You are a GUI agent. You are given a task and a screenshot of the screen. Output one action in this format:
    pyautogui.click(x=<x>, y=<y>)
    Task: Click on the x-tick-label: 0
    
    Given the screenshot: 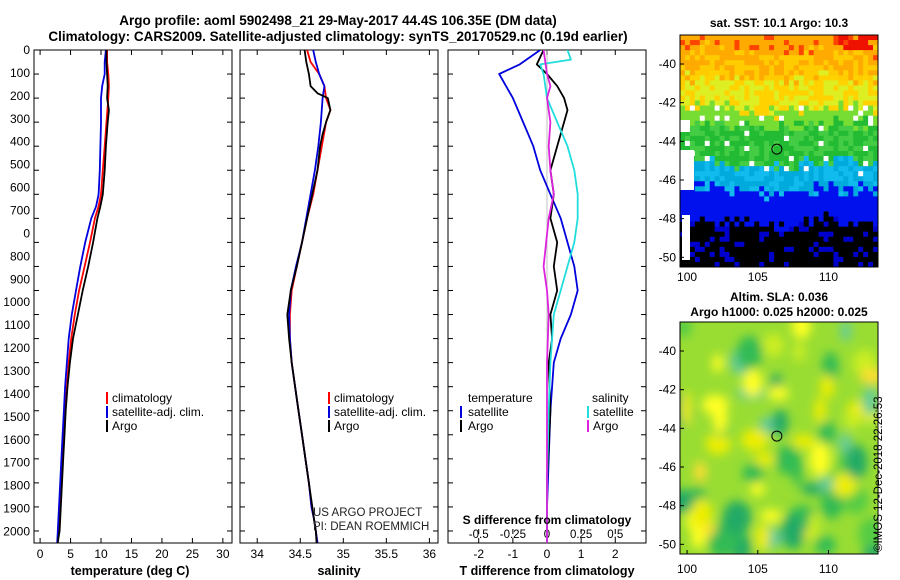 What is the action you would take?
    pyautogui.click(x=40, y=554)
    